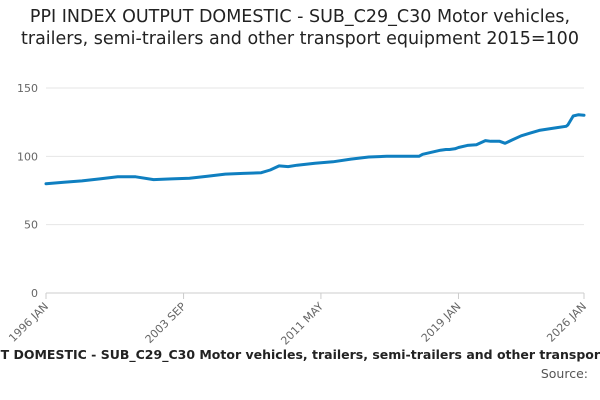 The width and height of the screenshot is (600, 400). I want to click on y-tick-label-1: 50, so click(31, 225).